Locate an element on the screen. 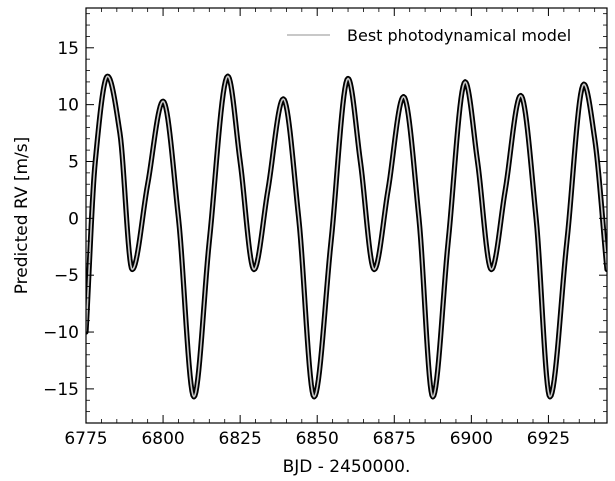  y-tick-label: −5 is located at coordinates (66, 276).